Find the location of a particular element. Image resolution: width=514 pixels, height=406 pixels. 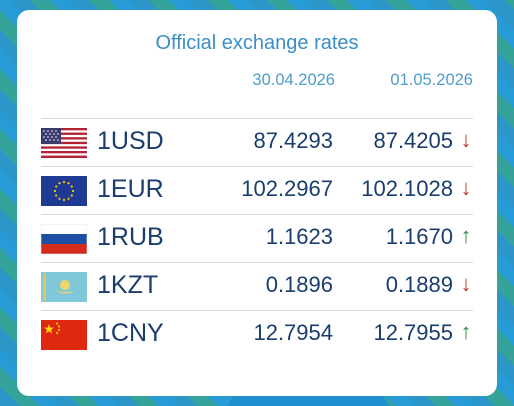

ru-flag-icon is located at coordinates (64, 239).